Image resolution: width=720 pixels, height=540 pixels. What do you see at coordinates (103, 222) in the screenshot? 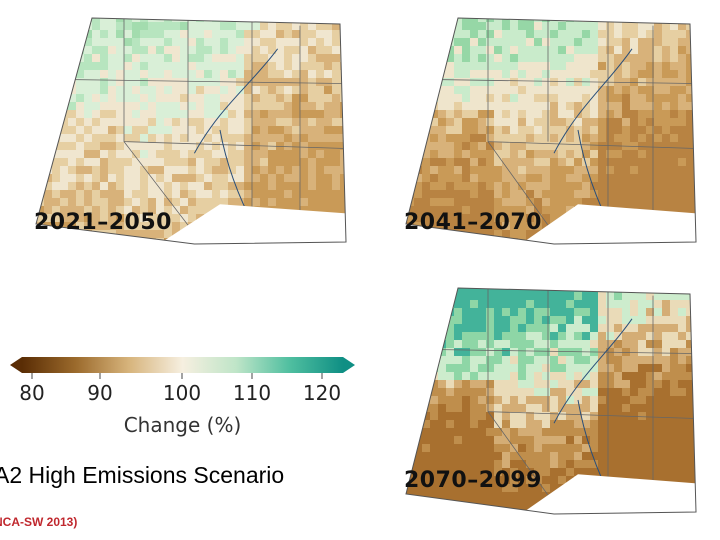
I see `period-label: 2021–2050` at bounding box center [103, 222].